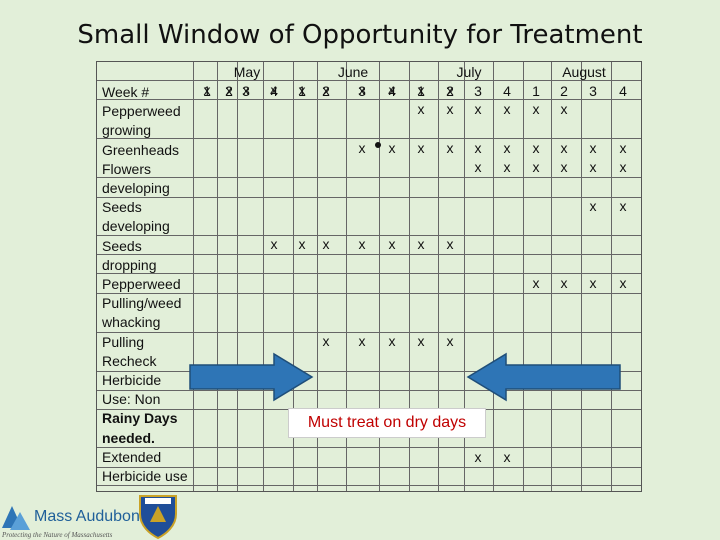 This screenshot has height=540, width=720. Describe the element at coordinates (584, 72) in the screenshot. I see `month-header: August` at that location.